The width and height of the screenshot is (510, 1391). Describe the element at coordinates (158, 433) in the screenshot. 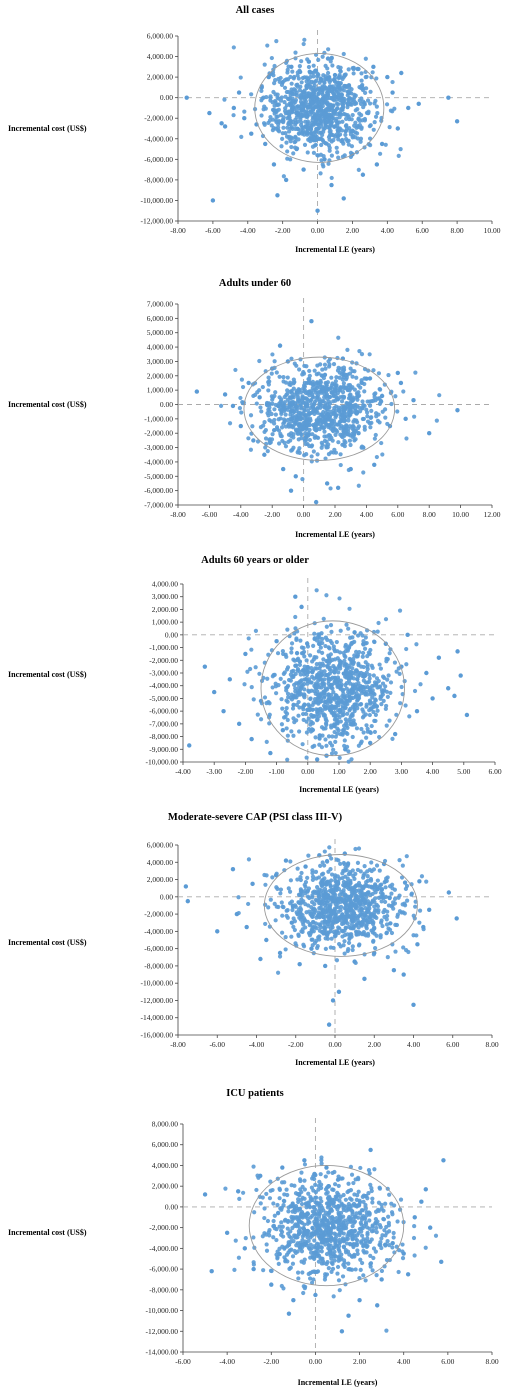

I see `y-tick-label: -2,000.00` at that location.